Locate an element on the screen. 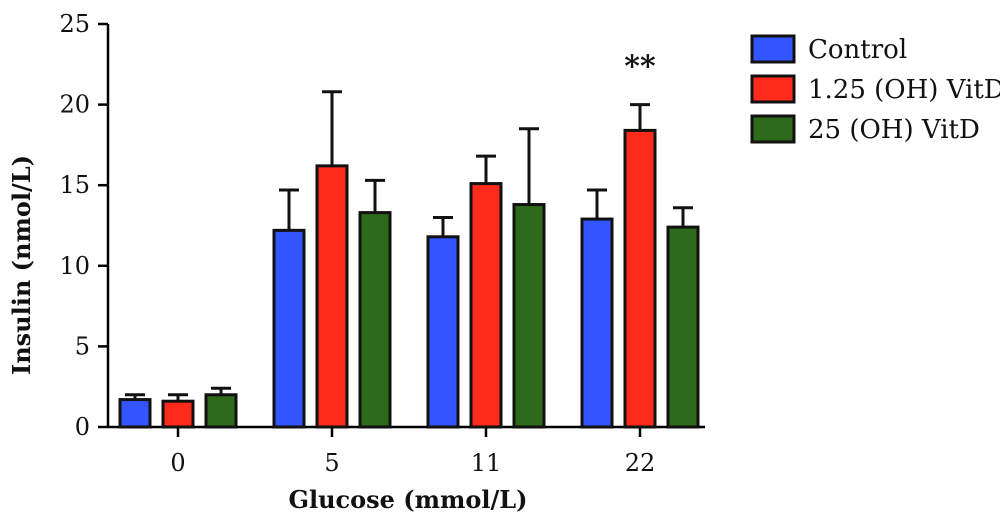 The width and height of the screenshot is (1000, 518). x-tick-label: 0 is located at coordinates (177, 463).